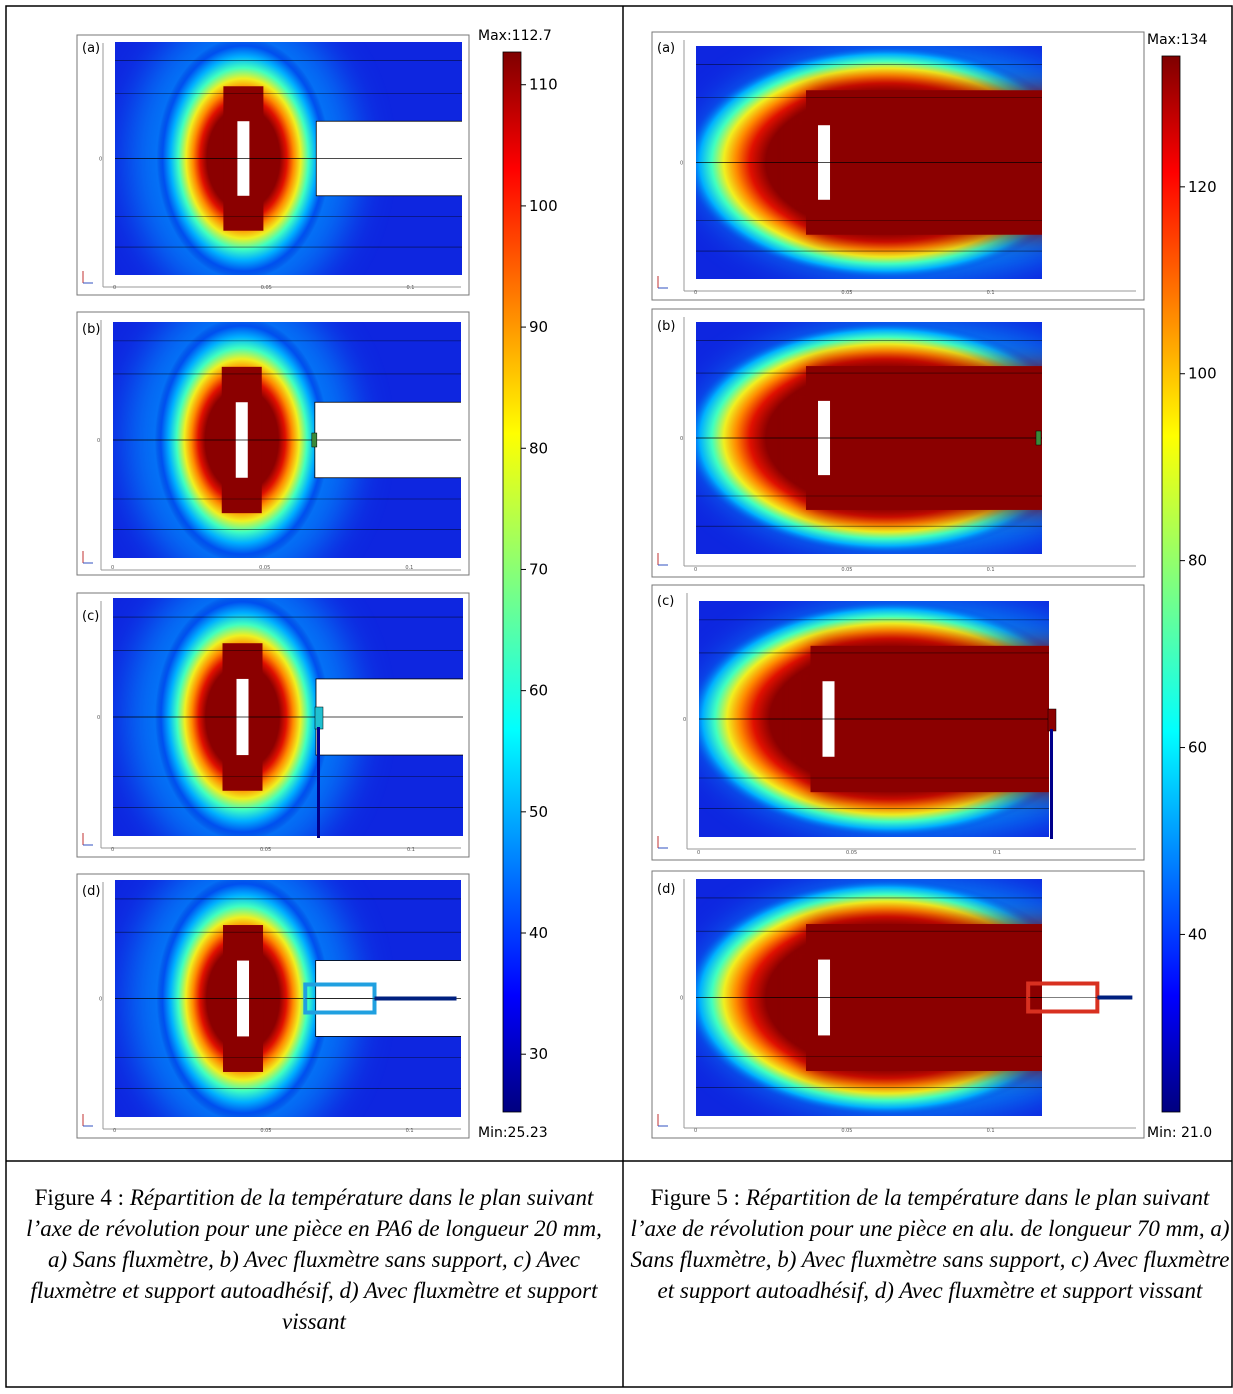  Describe the element at coordinates (698, 1197) in the screenshot. I see `figure-5-caption-lead: Figure 5 :` at that location.